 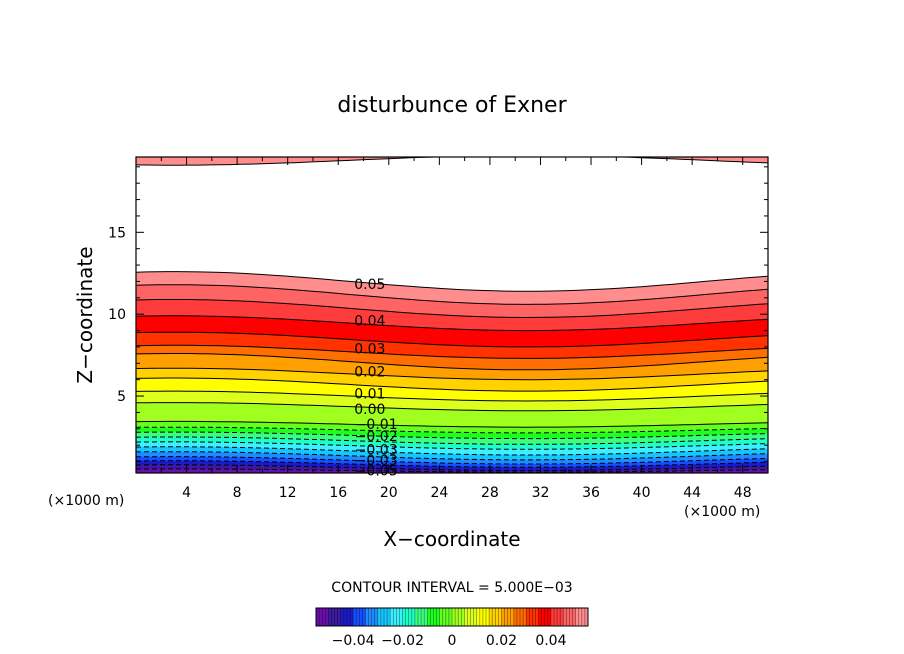 I want to click on x-tick-label: 44, so click(x=692, y=493).